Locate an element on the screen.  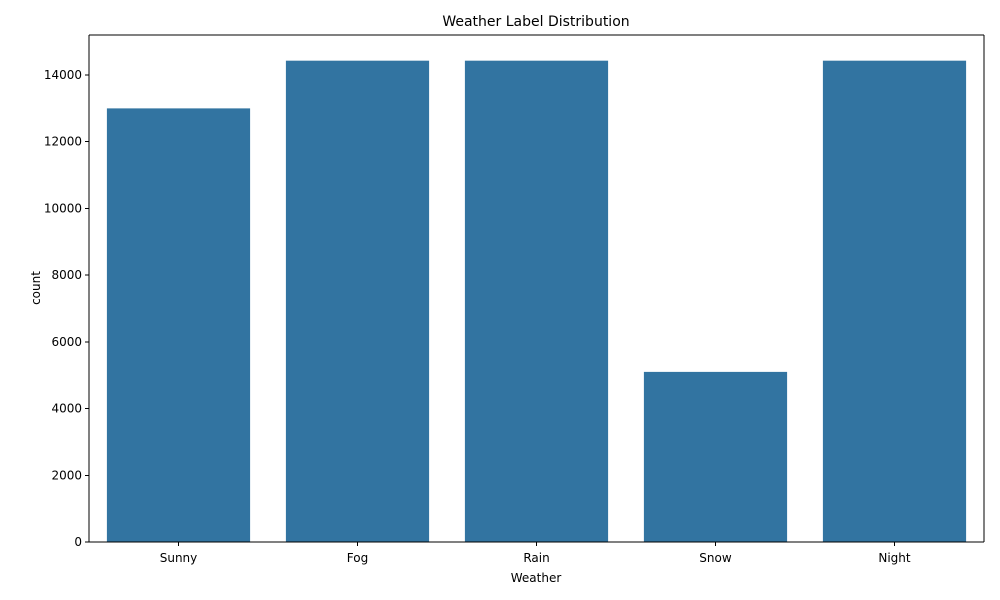
bar-rain is located at coordinates (536, 301).